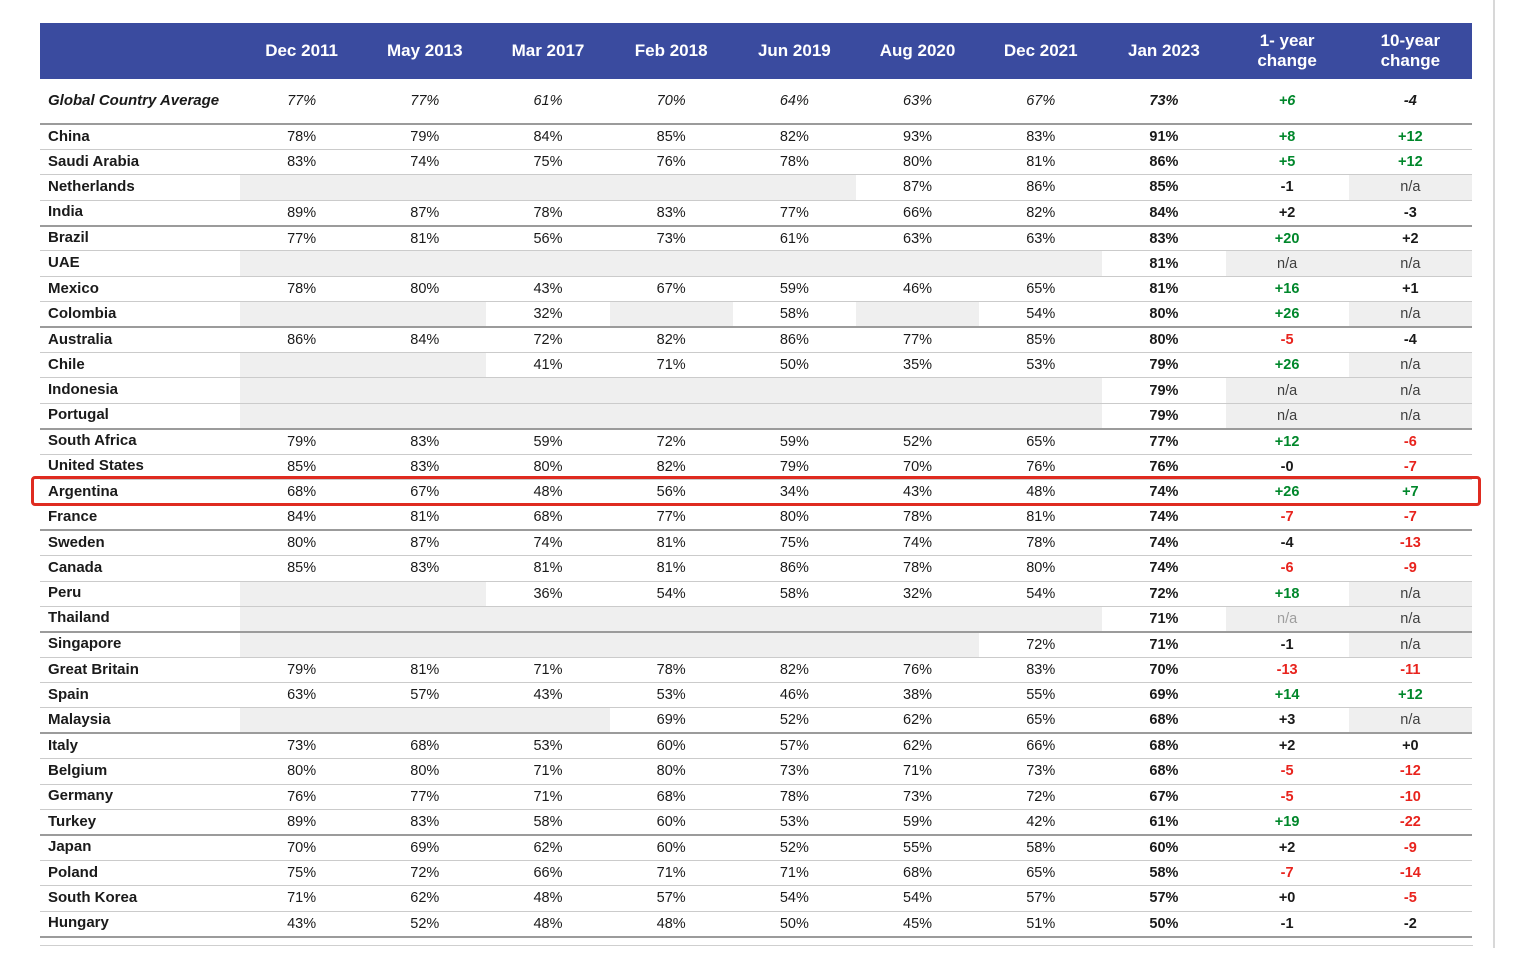 The height and width of the screenshot is (954, 1514). What do you see at coordinates (1041, 746) in the screenshot?
I see `percent-value: 66%` at bounding box center [1041, 746].